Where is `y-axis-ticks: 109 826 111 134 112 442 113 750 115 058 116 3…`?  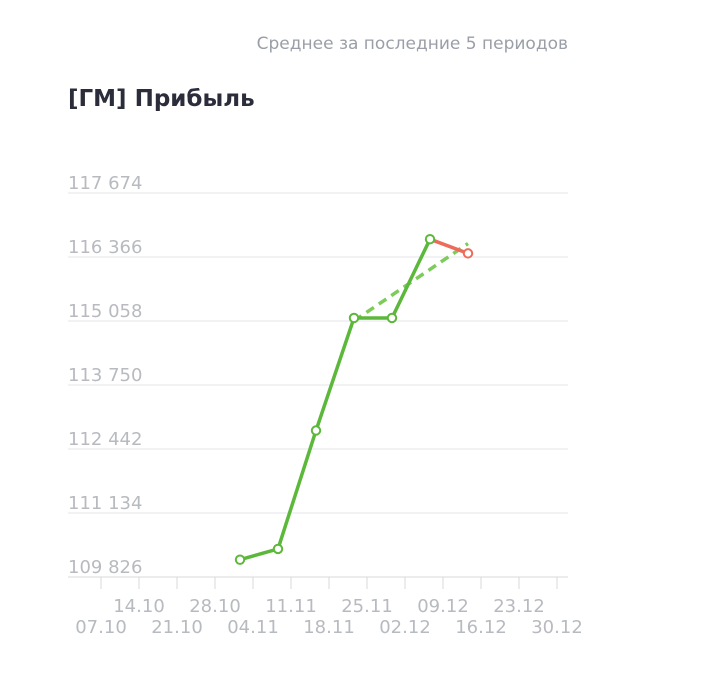
y-axis-ticks: 109 826 111 134 112 442 113 750 115 058 116 3… is located at coordinates (105, 375).